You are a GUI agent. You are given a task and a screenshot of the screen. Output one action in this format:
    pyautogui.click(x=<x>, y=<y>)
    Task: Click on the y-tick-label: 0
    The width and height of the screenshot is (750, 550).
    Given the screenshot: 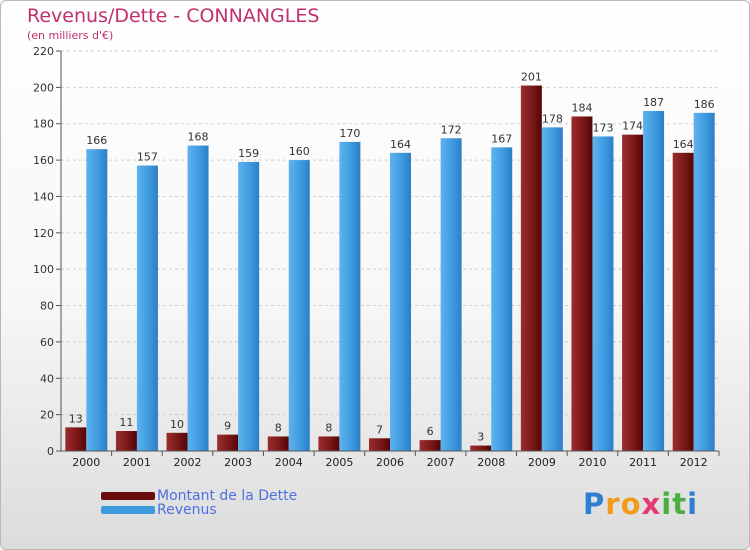 What is the action you would take?
    pyautogui.click(x=50, y=451)
    